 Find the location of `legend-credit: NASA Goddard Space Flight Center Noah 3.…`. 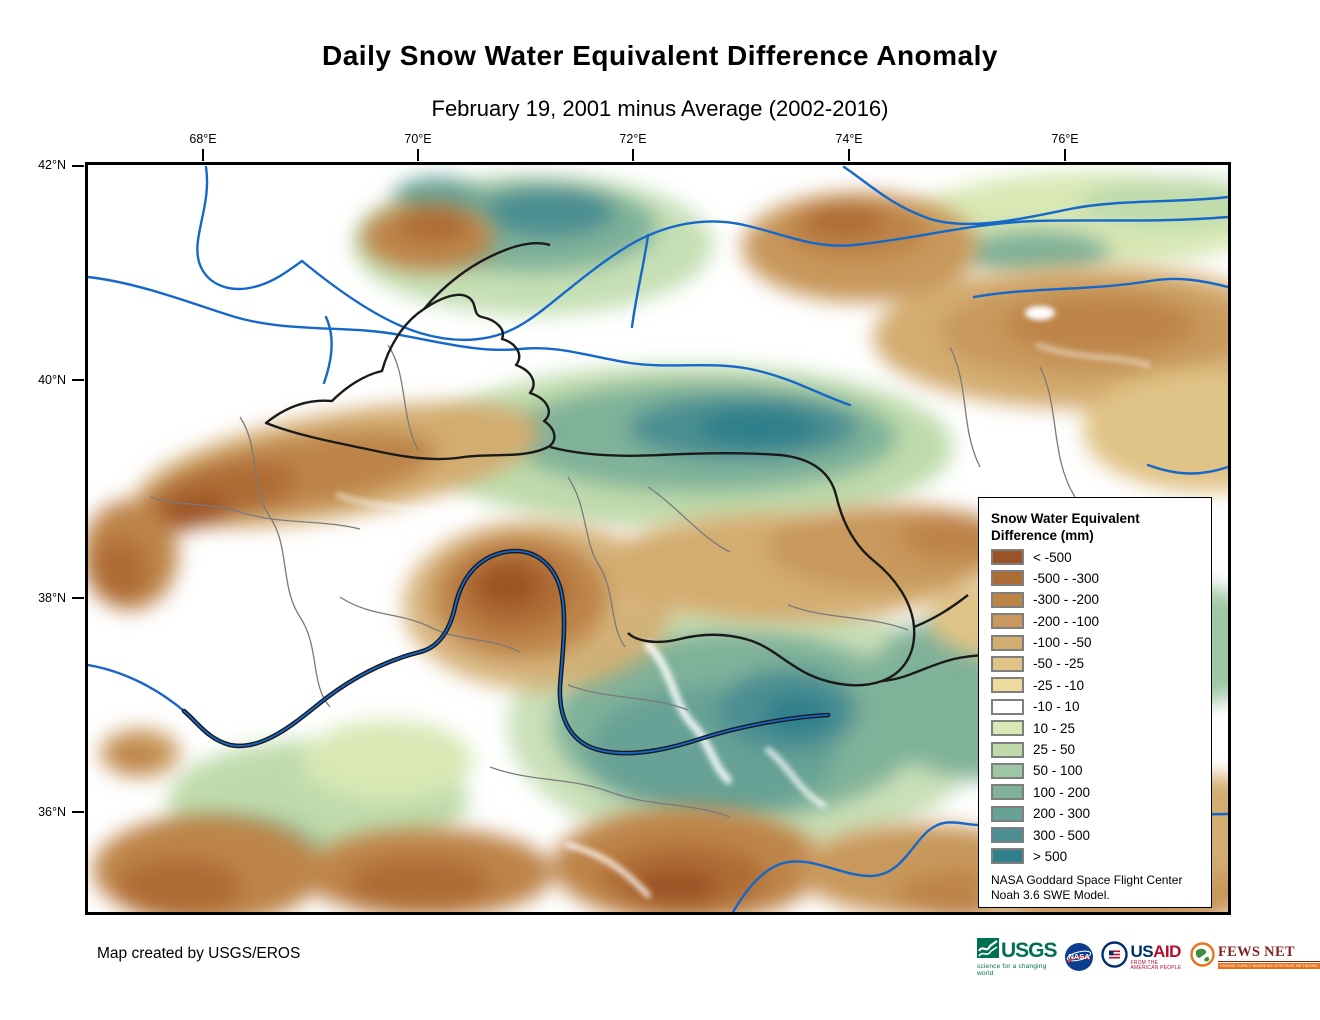

legend-credit: NASA Goddard Space Flight Center Noah 3.… is located at coordinates (1097, 888).